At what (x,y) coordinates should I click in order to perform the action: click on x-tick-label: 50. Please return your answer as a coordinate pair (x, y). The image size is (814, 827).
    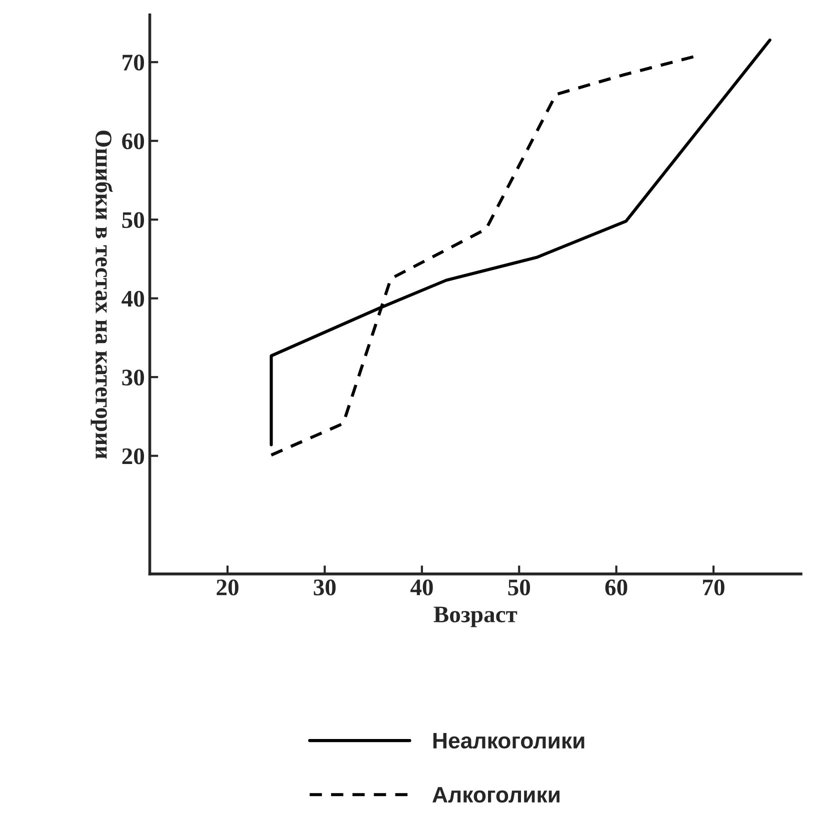
    Looking at the image, I should click on (519, 587).